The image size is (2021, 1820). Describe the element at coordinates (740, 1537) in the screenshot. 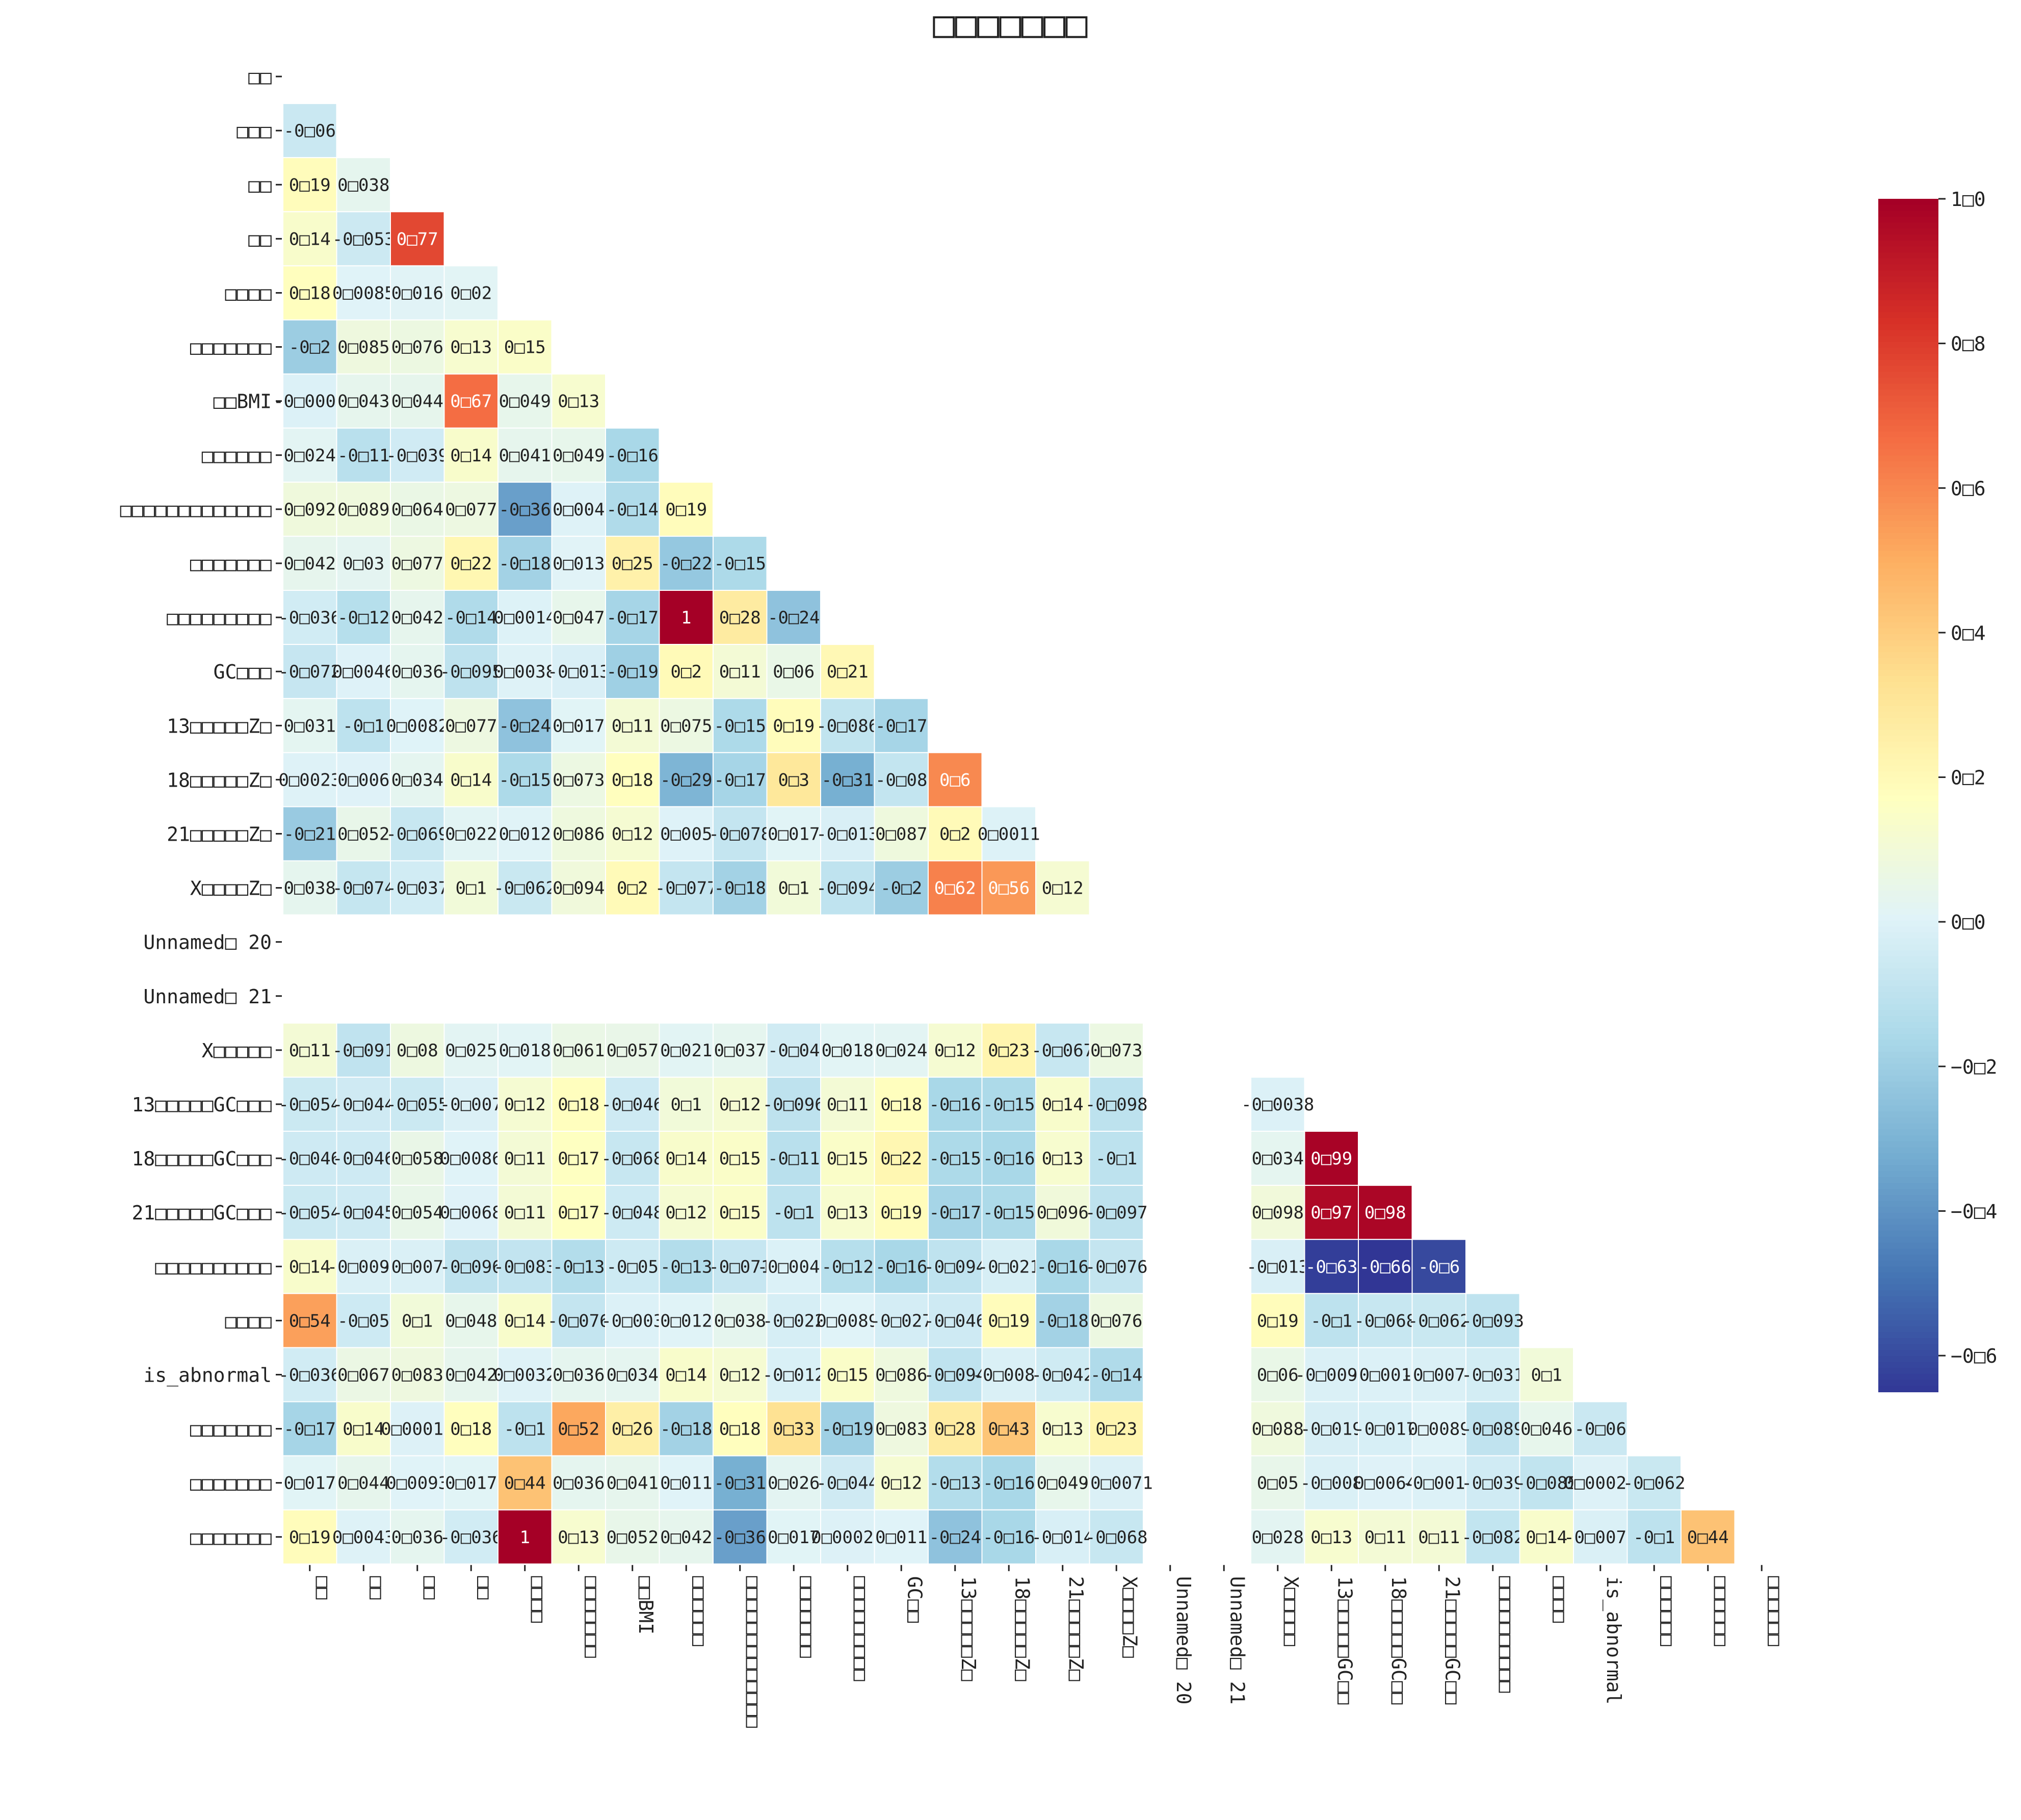

I see `cell-value-label: -0□36` at that location.